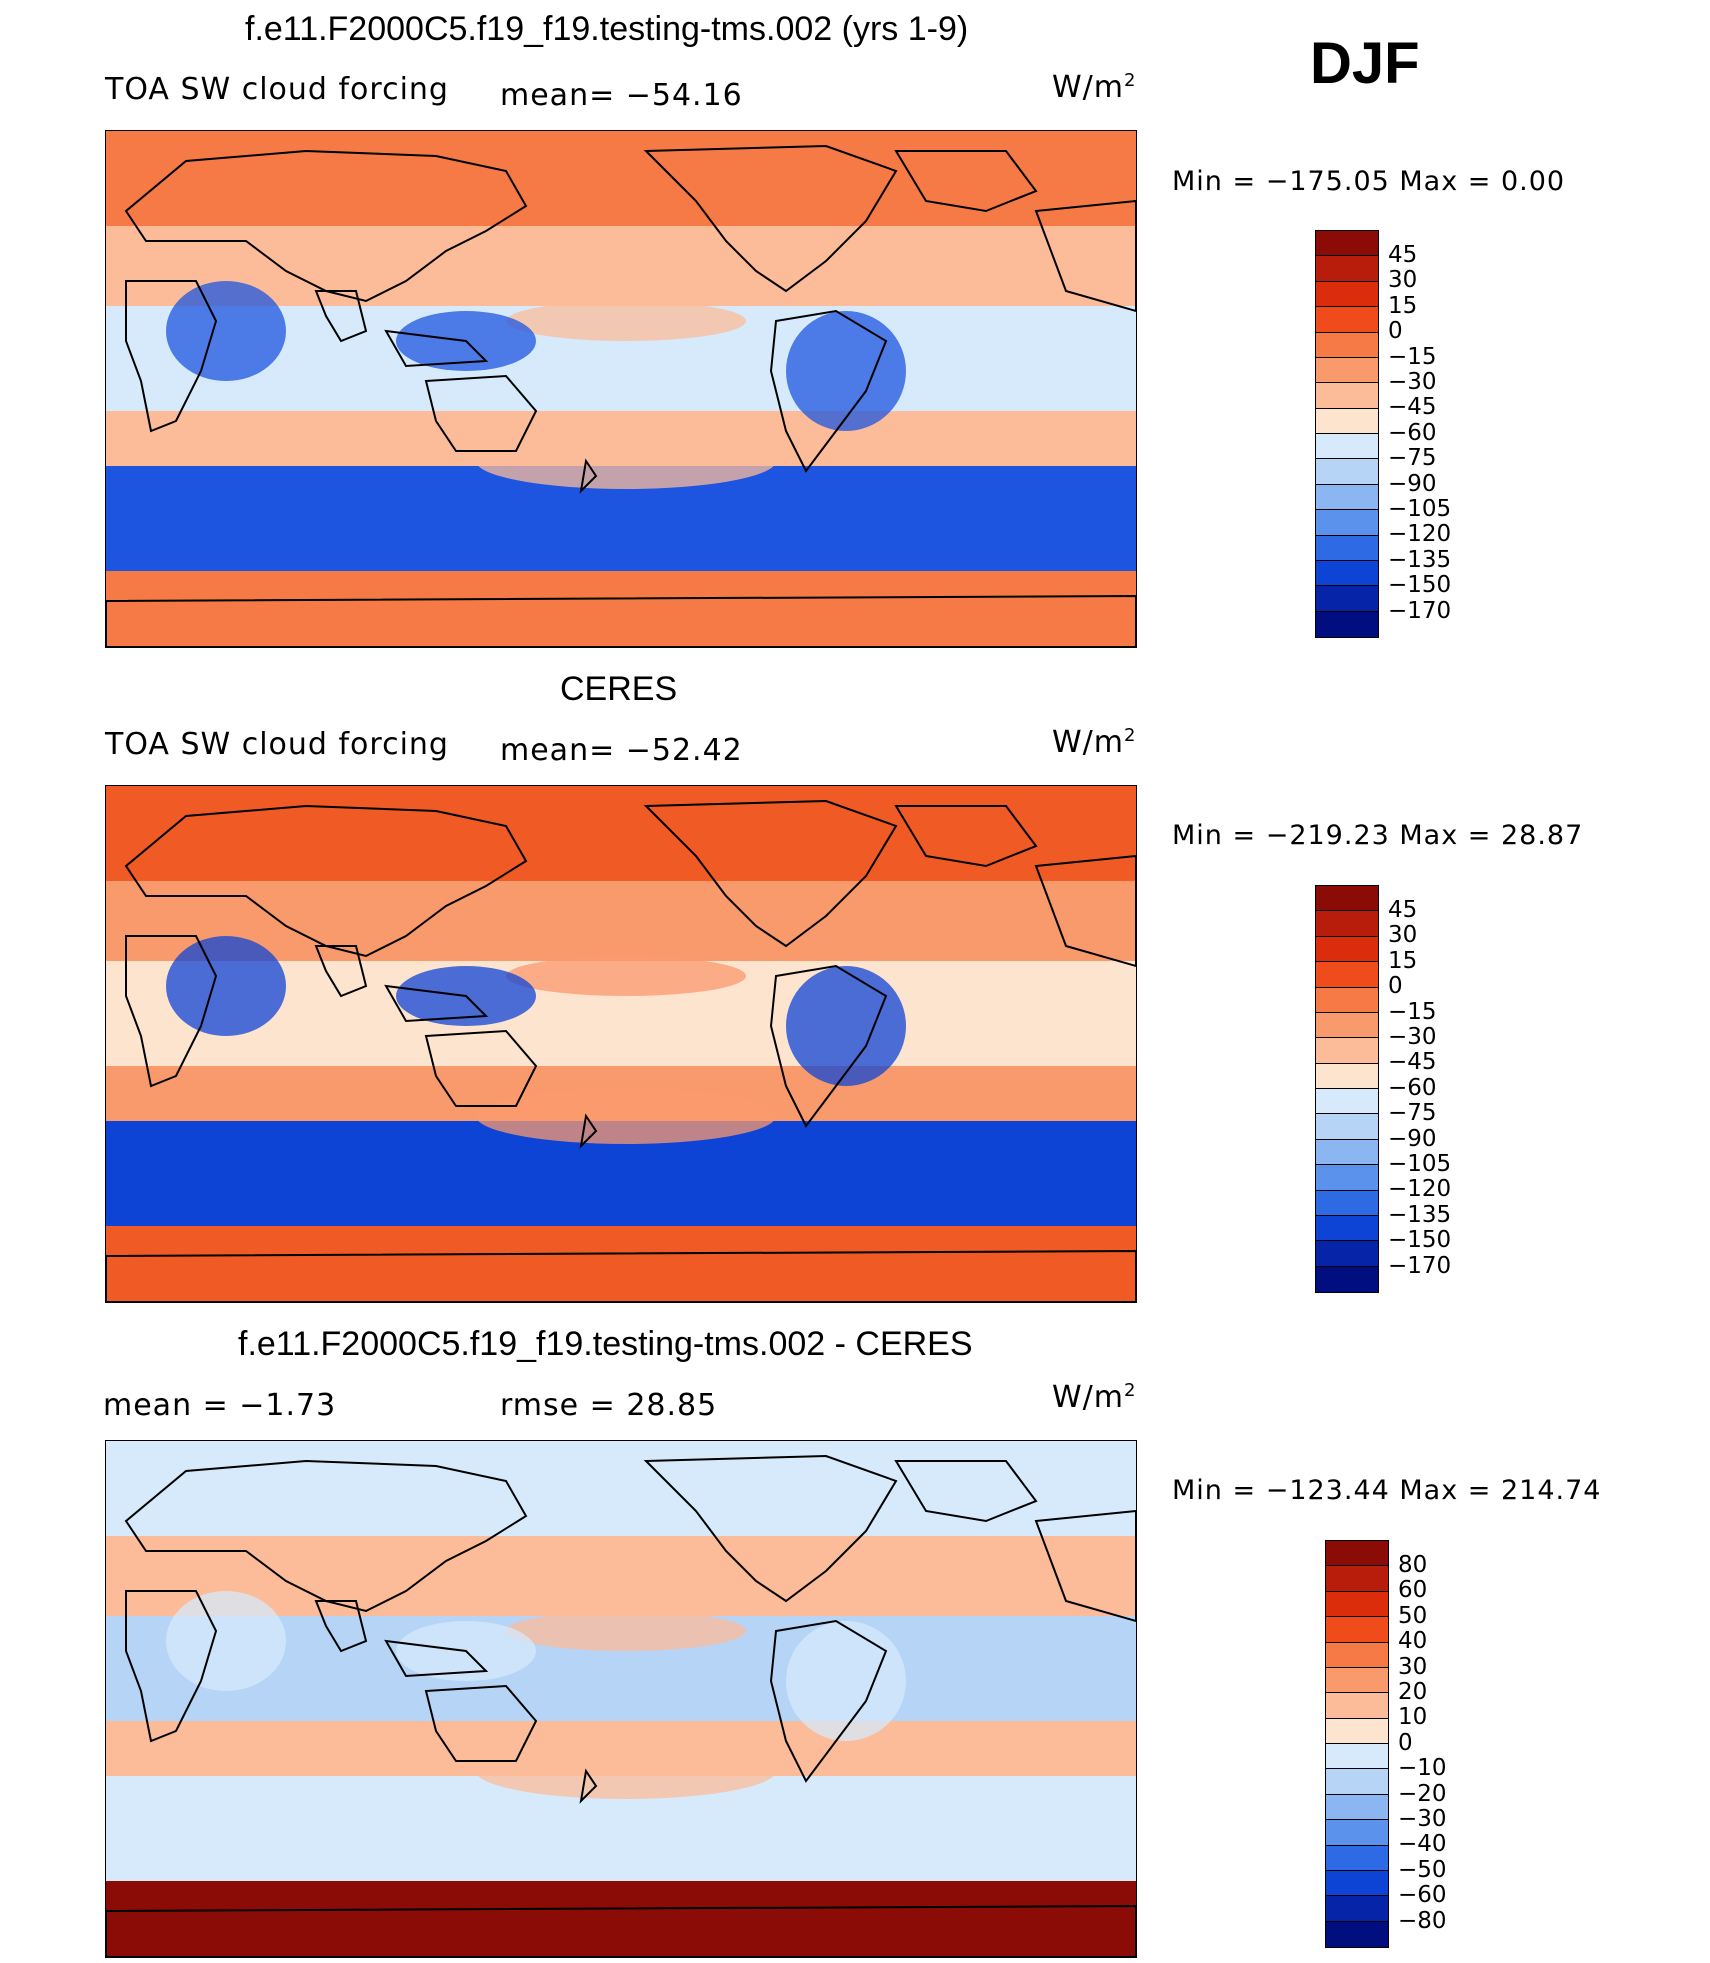 Image resolution: width=1710 pixels, height=1963 pixels. What do you see at coordinates (1412, 1011) in the screenshot?
I see `colorbar-tick-label: −15` at bounding box center [1412, 1011].